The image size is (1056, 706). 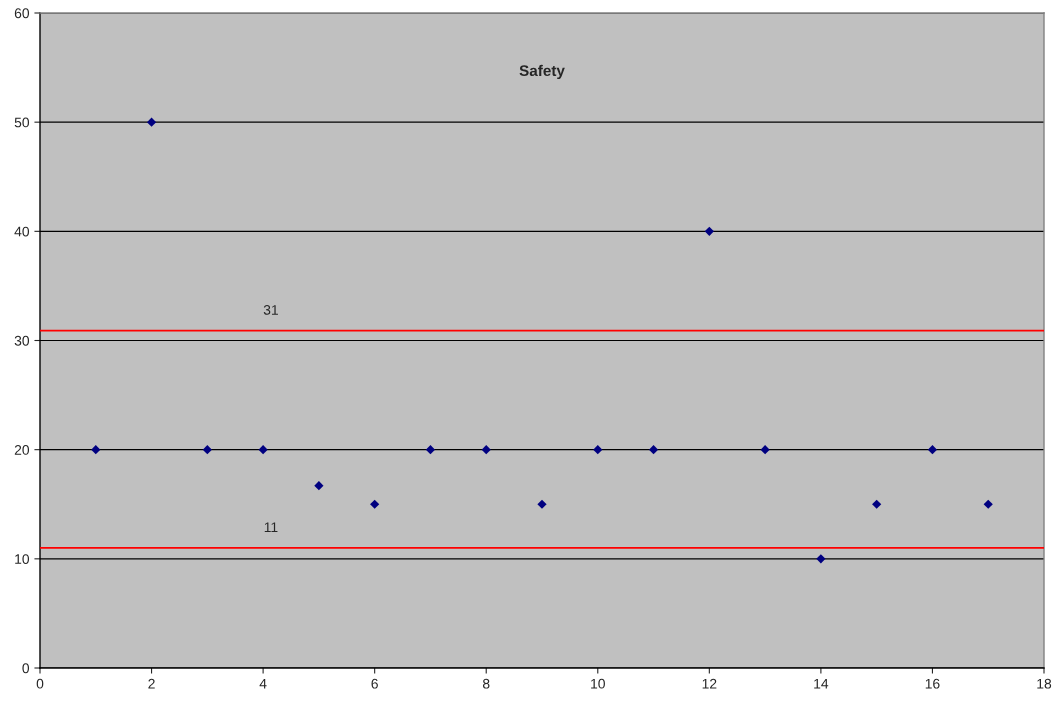 I want to click on y-tick-label: 20, so click(x=22, y=450).